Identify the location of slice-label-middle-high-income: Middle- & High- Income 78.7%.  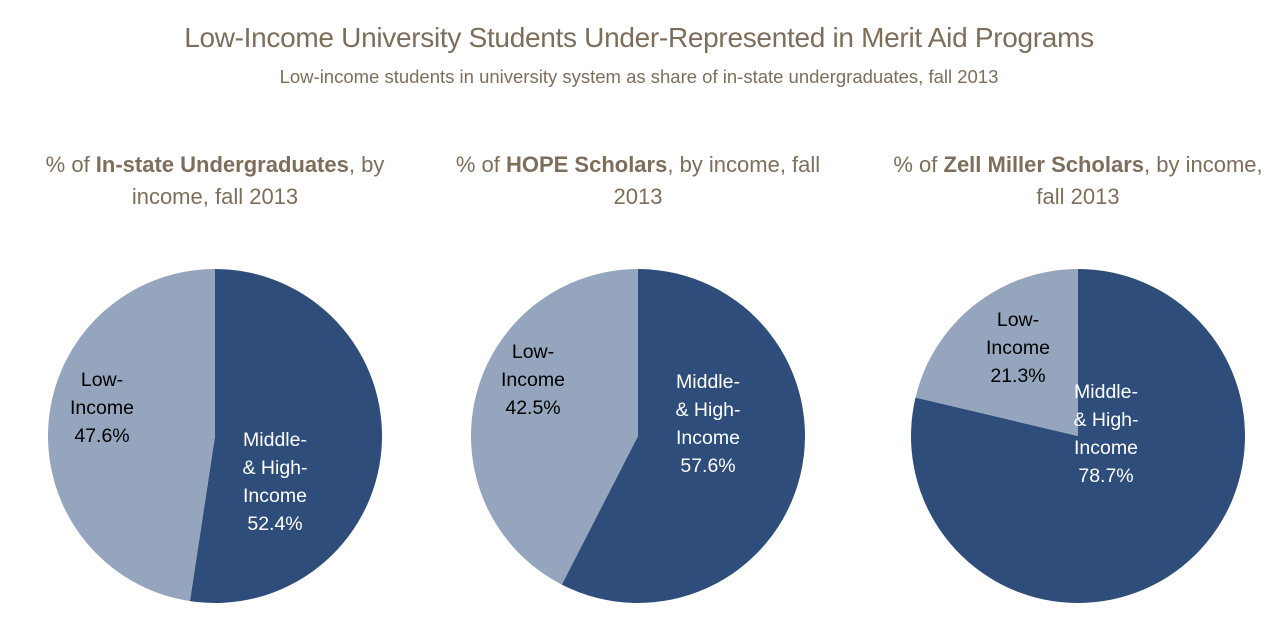
(1105, 434).